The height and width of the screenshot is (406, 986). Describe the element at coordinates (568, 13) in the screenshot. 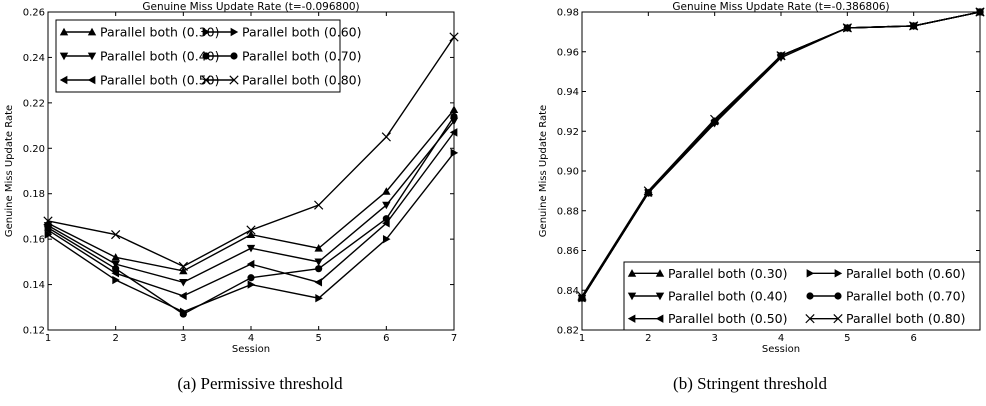

I see `y-tick-label: 0.98` at that location.